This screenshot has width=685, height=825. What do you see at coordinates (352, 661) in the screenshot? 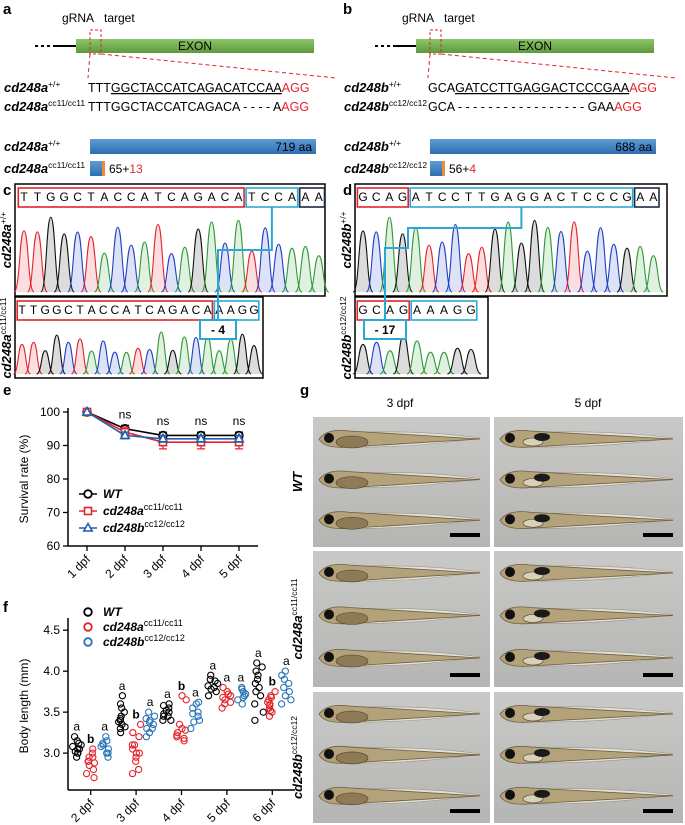
I see `larva-yolk` at bounding box center [352, 661].